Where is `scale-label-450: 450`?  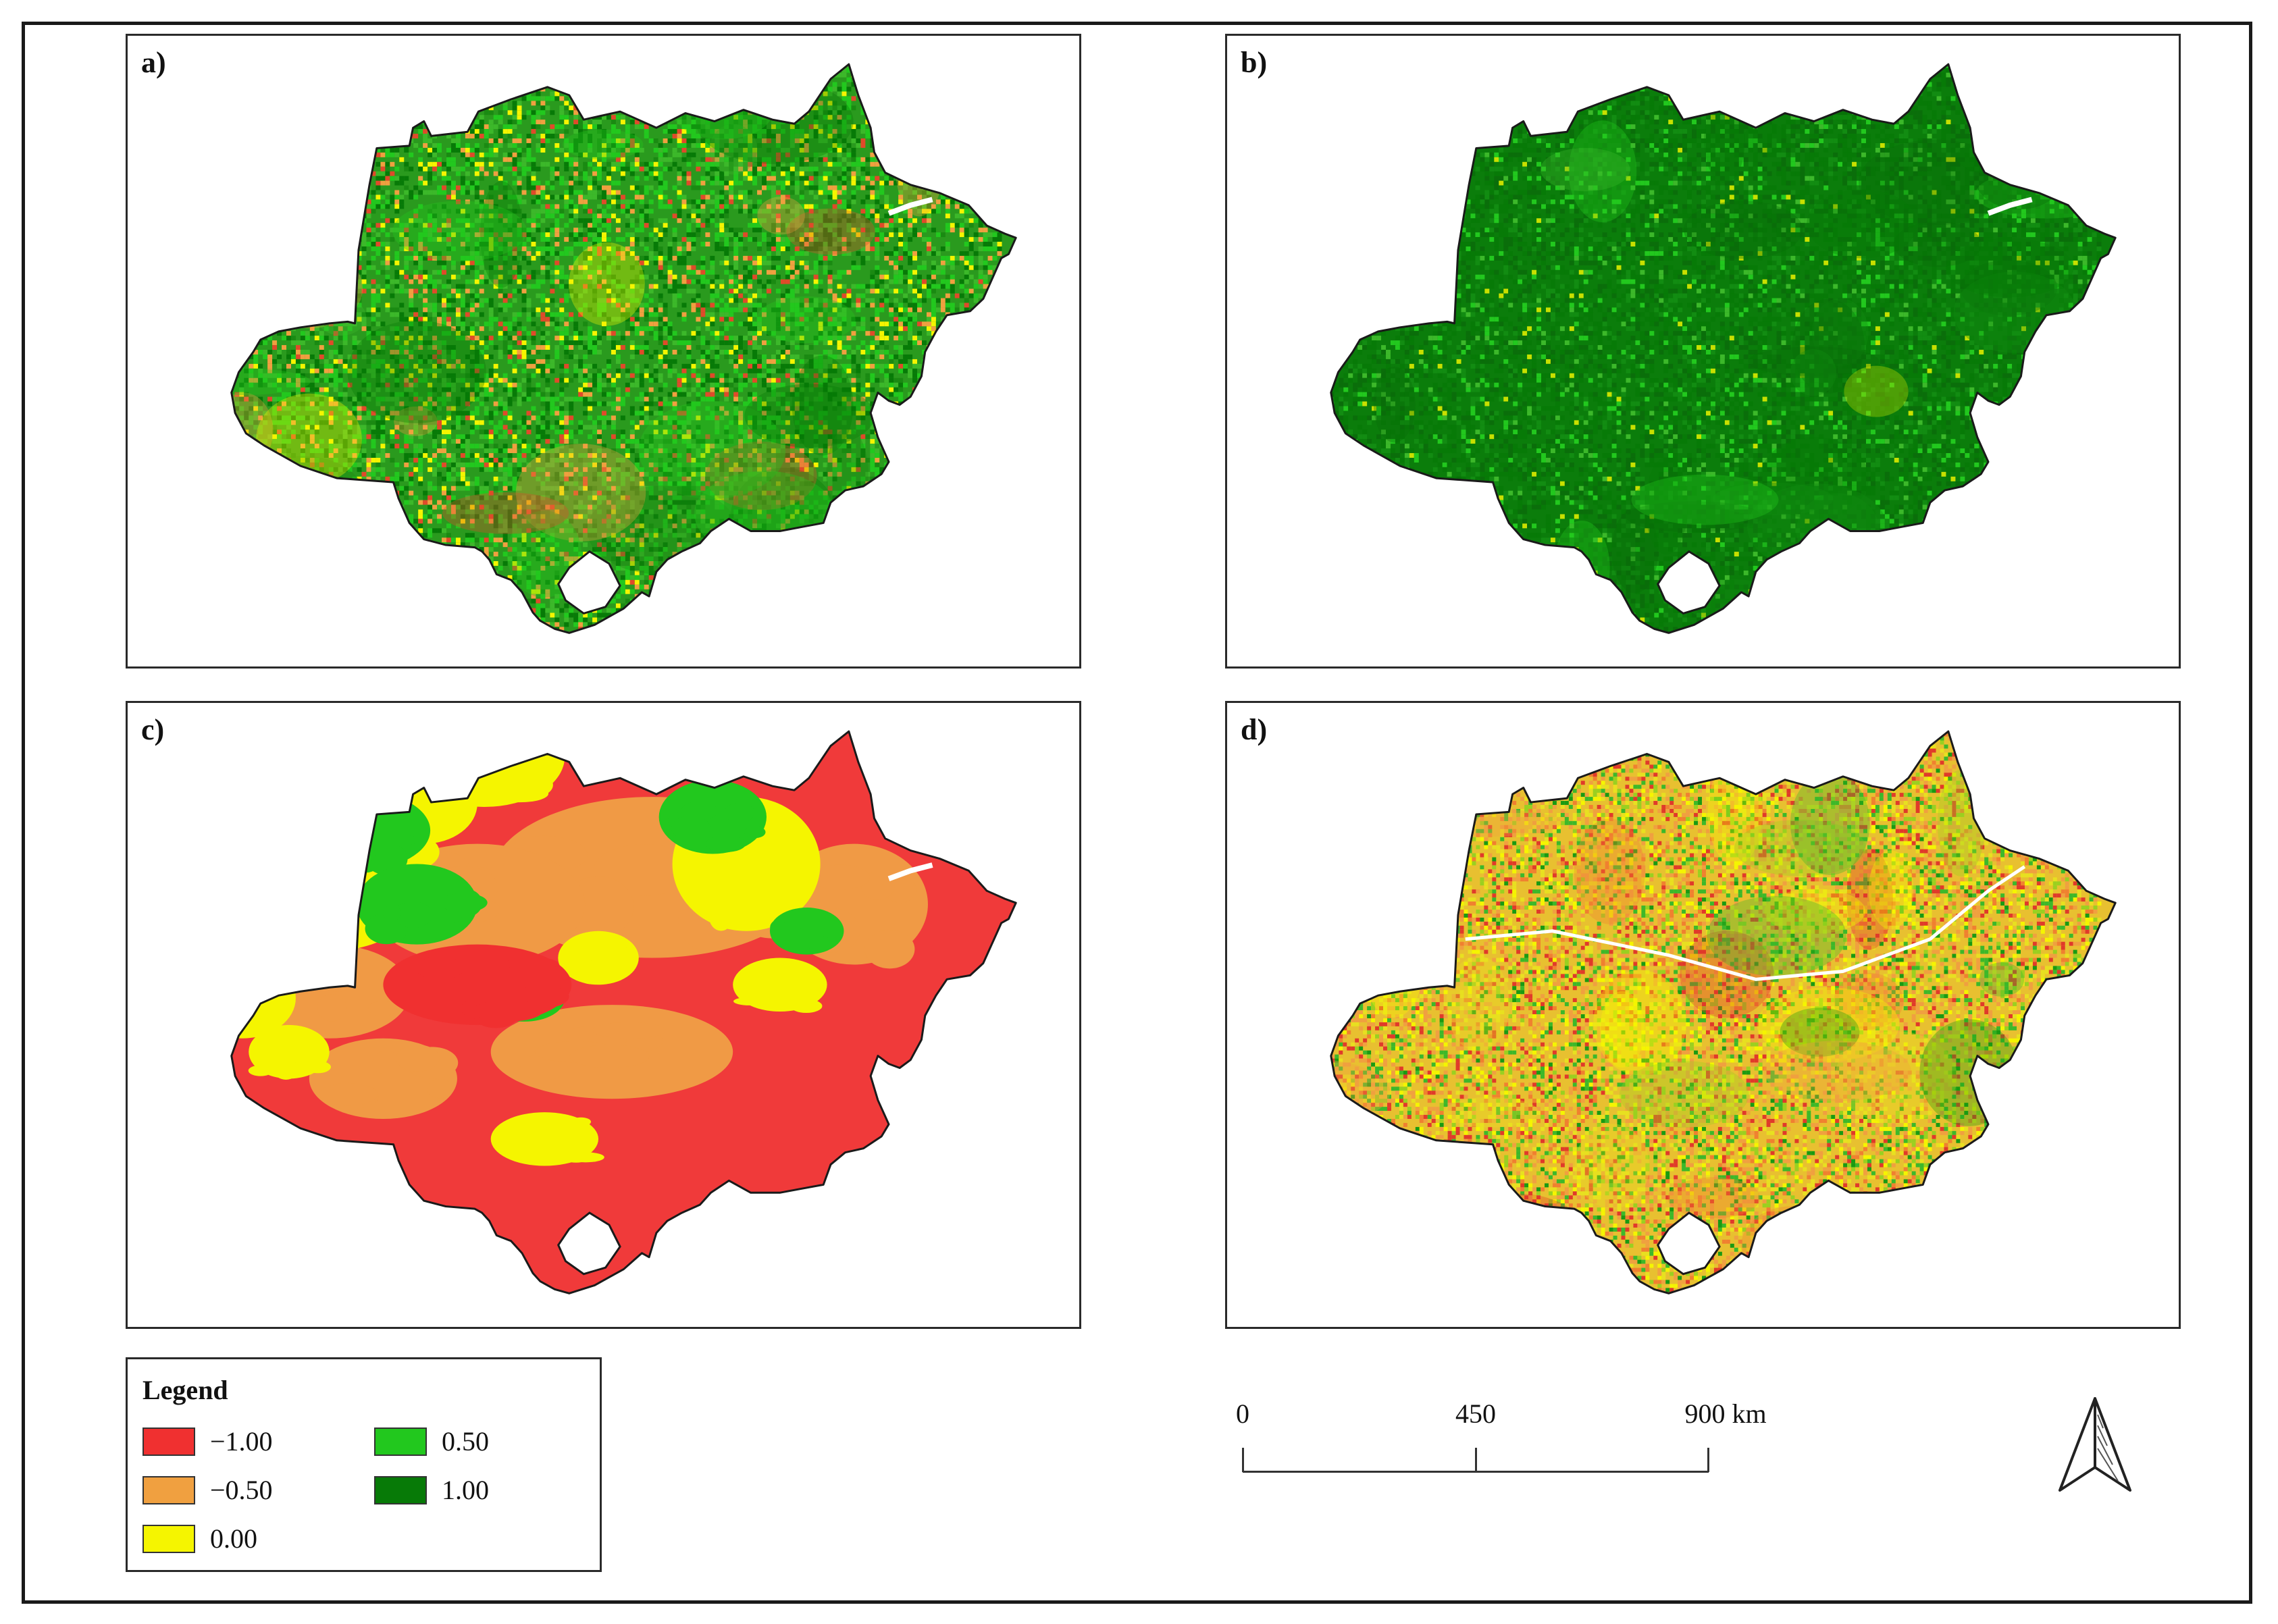
scale-label-450: 450 is located at coordinates (1475, 1414).